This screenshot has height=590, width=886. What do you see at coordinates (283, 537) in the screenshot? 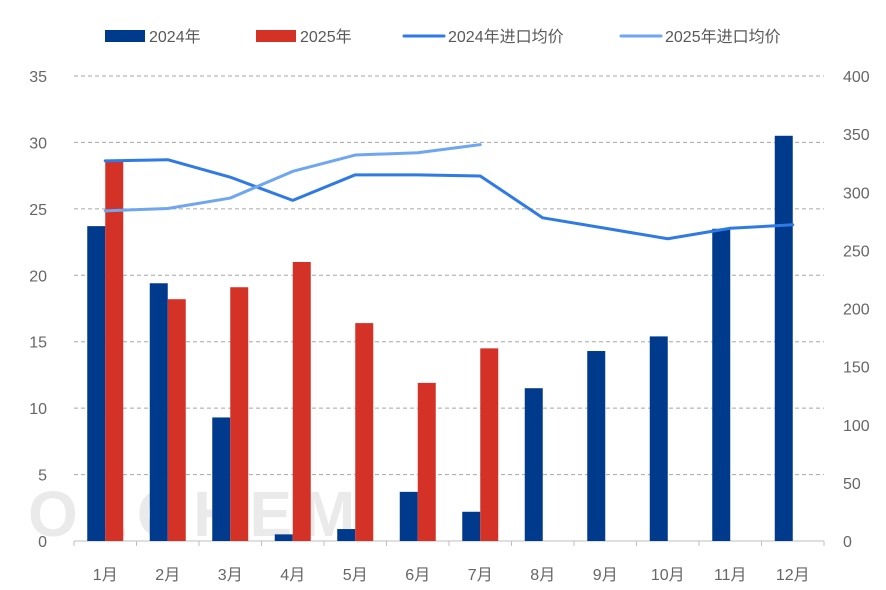
I see `bar-2024年-4月` at bounding box center [283, 537].